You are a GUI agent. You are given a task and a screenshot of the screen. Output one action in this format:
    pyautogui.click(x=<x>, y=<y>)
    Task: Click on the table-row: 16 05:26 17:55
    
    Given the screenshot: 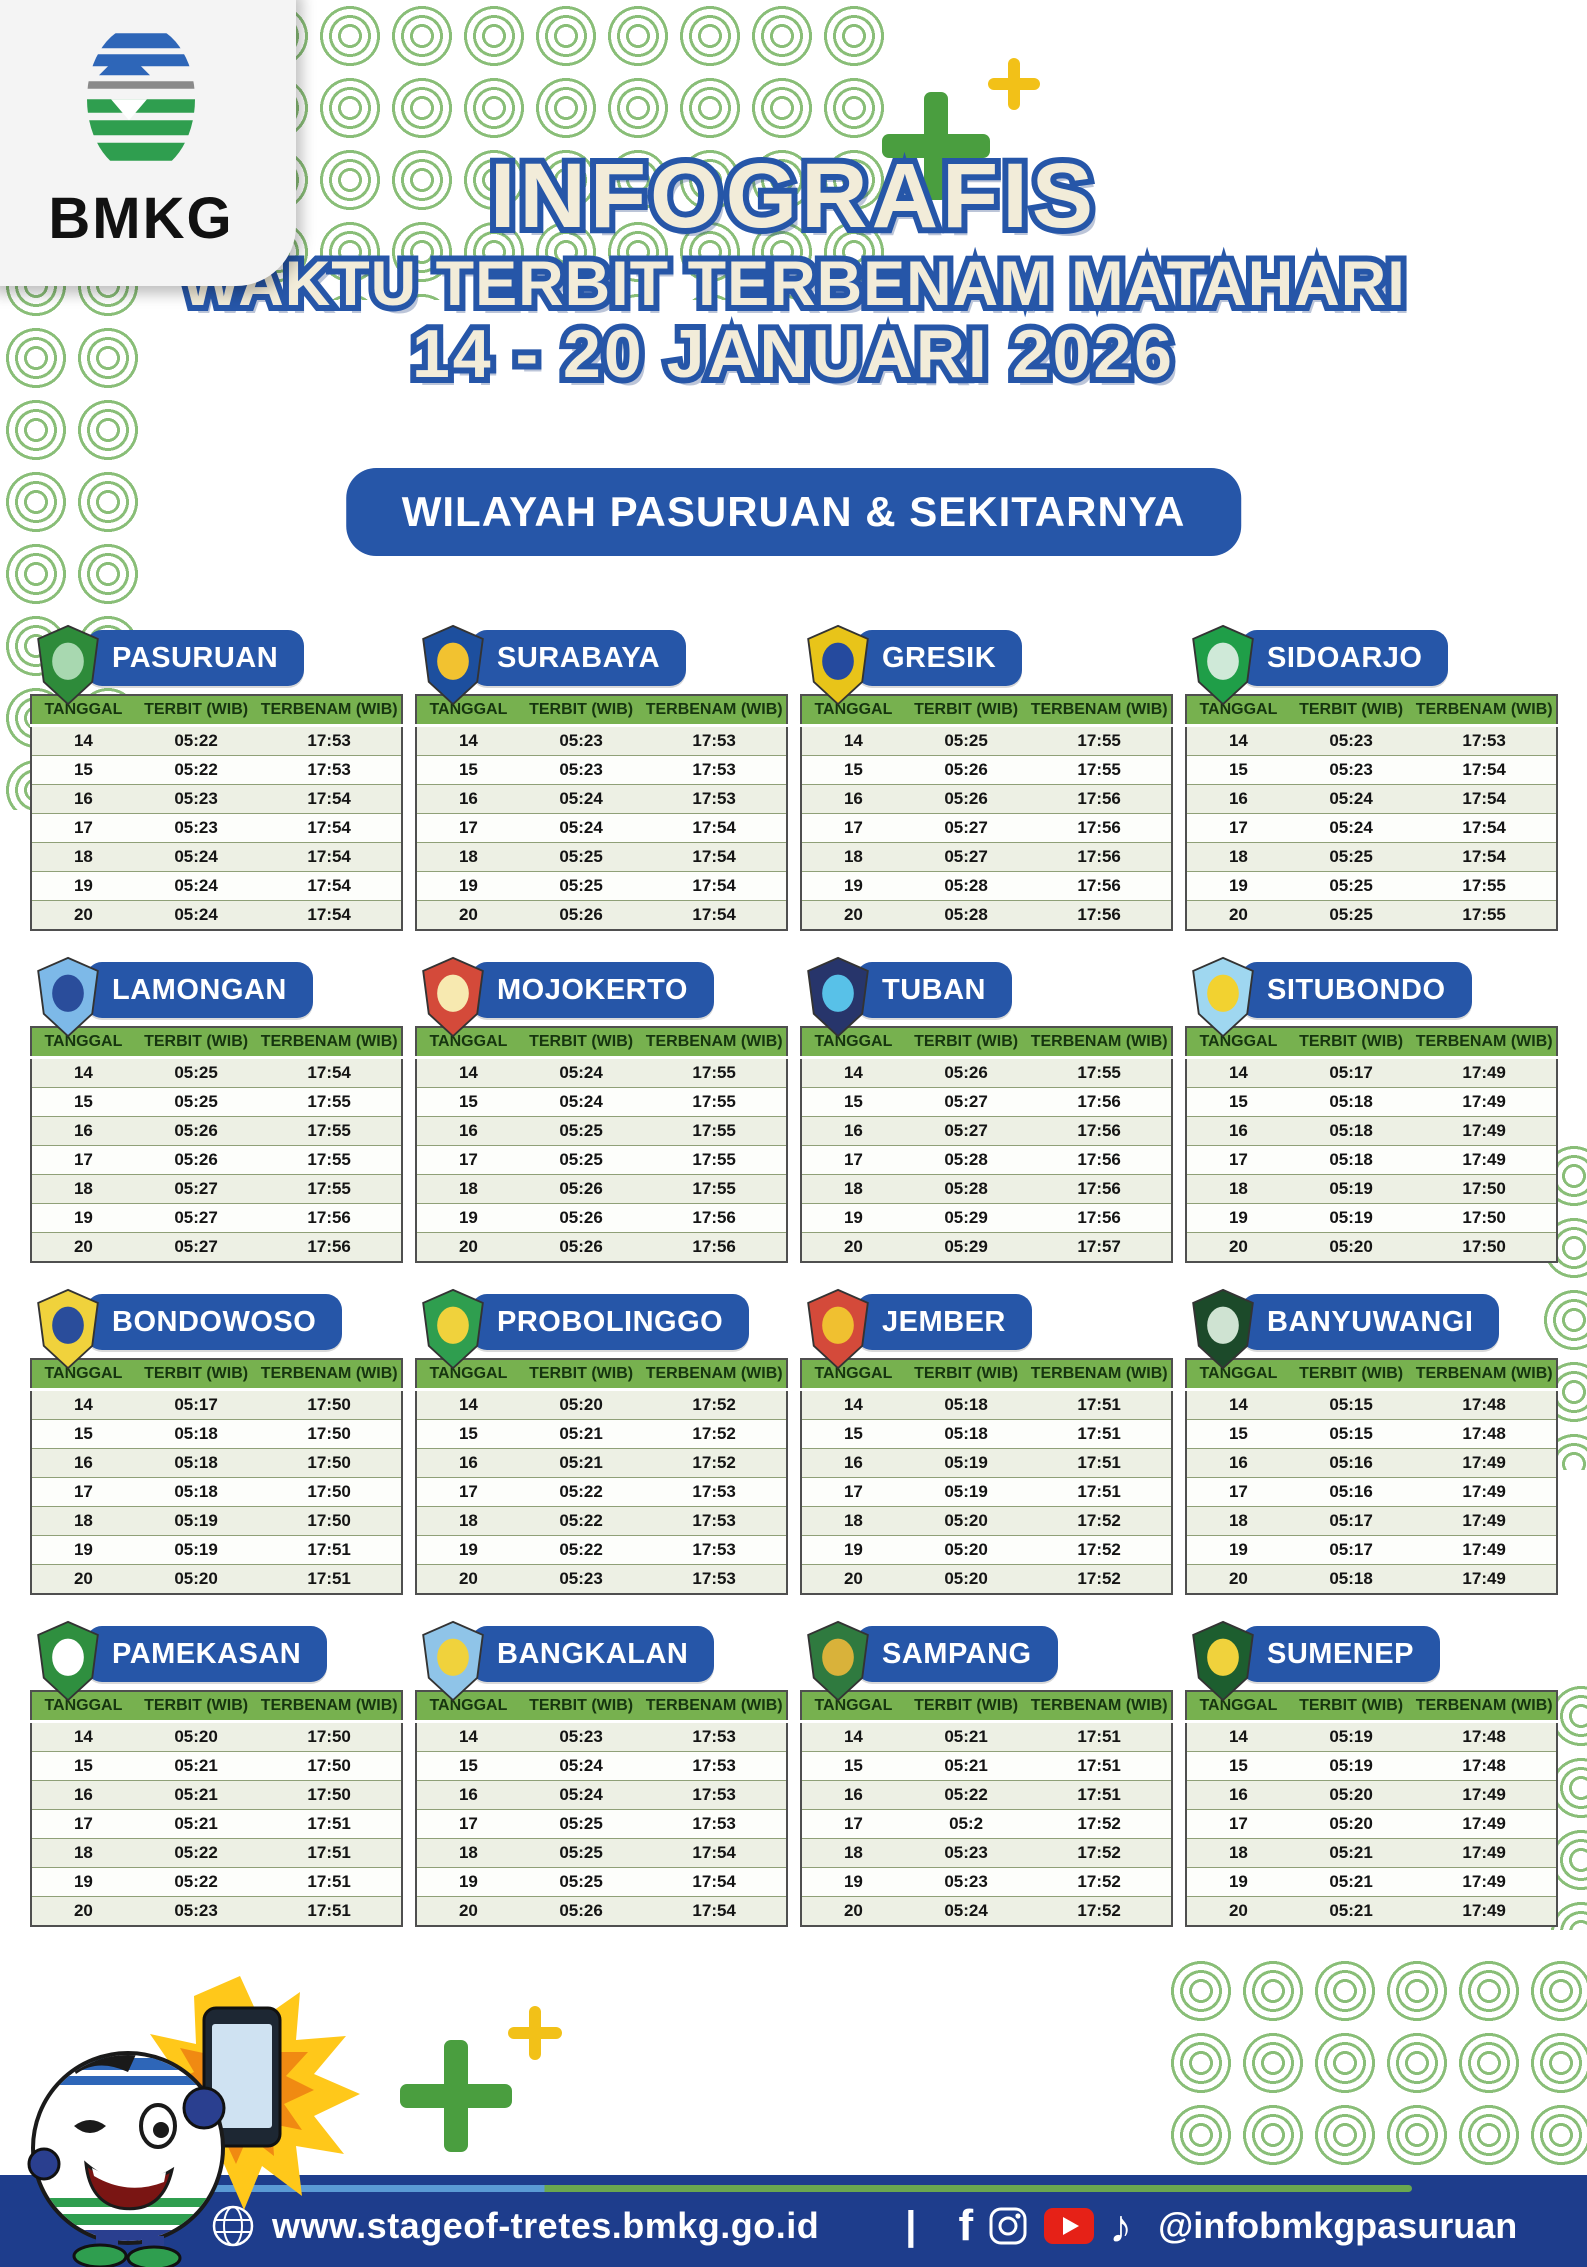 What is the action you would take?
    pyautogui.click(x=216, y=1131)
    